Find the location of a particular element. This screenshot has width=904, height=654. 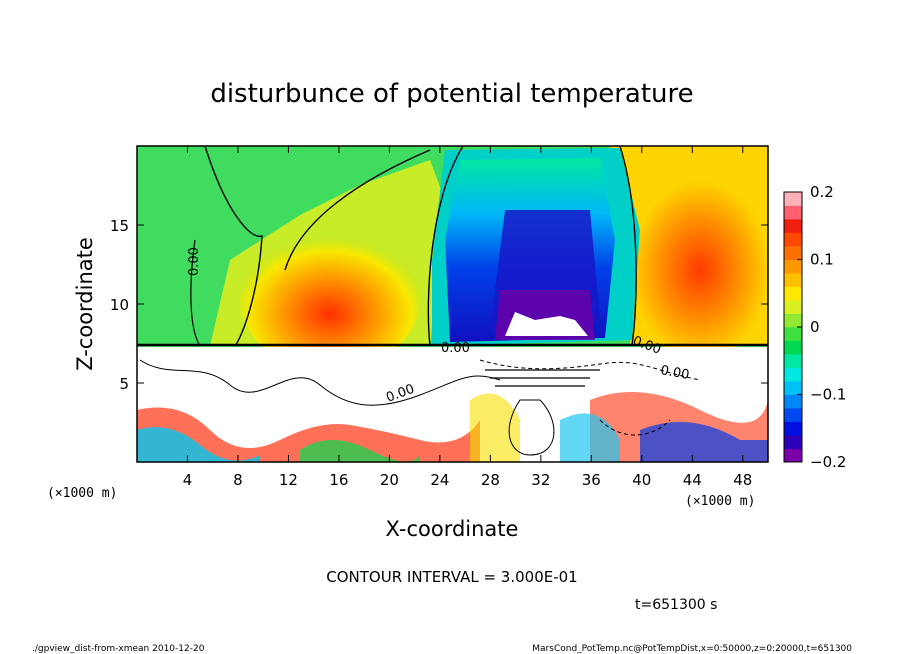

x-tick-label: 8 is located at coordinates (238, 480).